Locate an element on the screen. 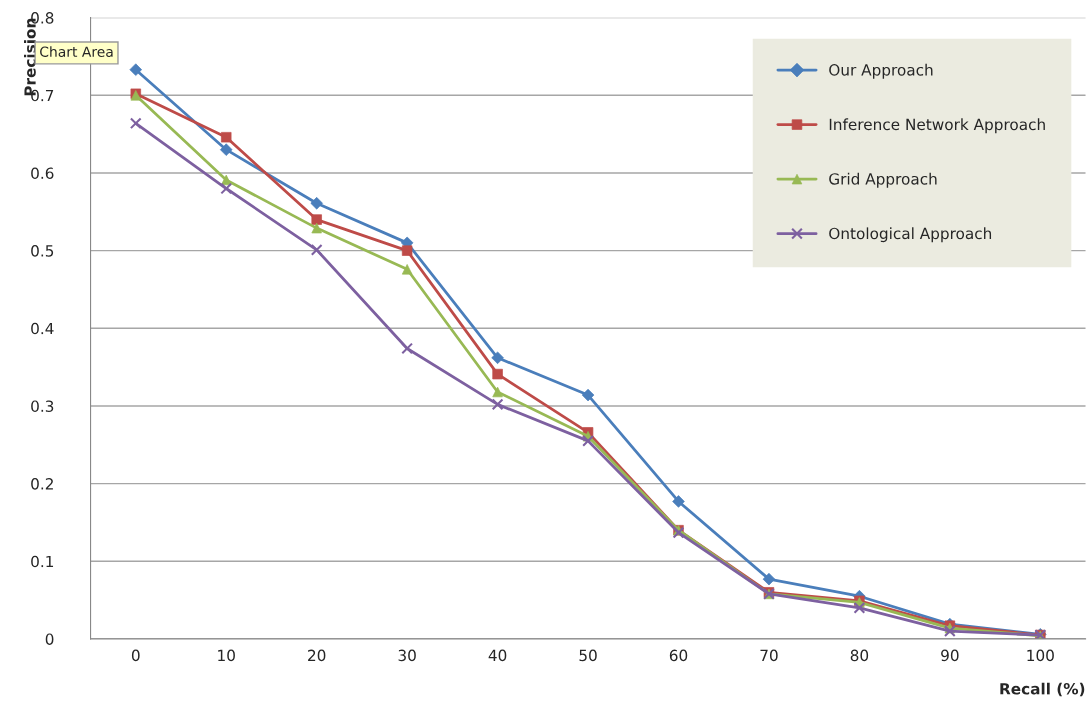 This screenshot has width=1091, height=706. legend-label: Grid Approach is located at coordinates (883, 180).